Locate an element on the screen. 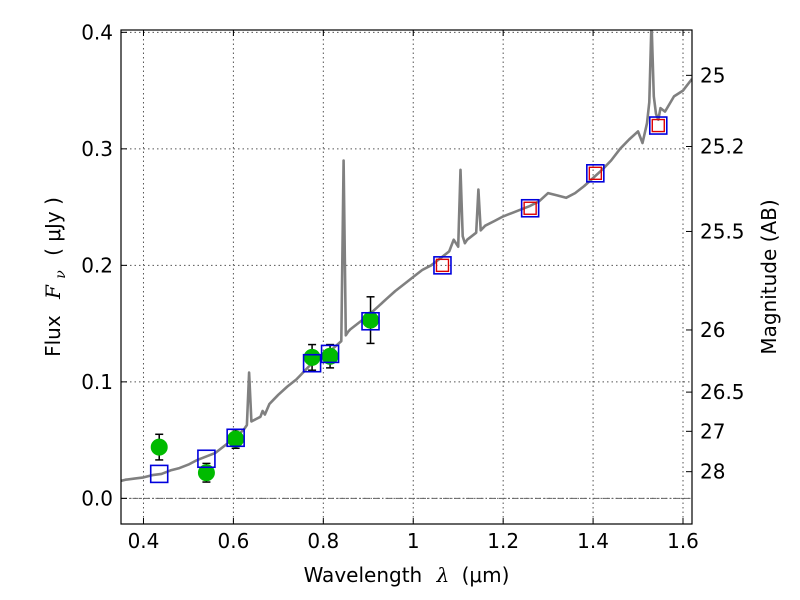 This screenshot has width=800, height=600. x-tick-label: 0.4 is located at coordinates (144, 541).